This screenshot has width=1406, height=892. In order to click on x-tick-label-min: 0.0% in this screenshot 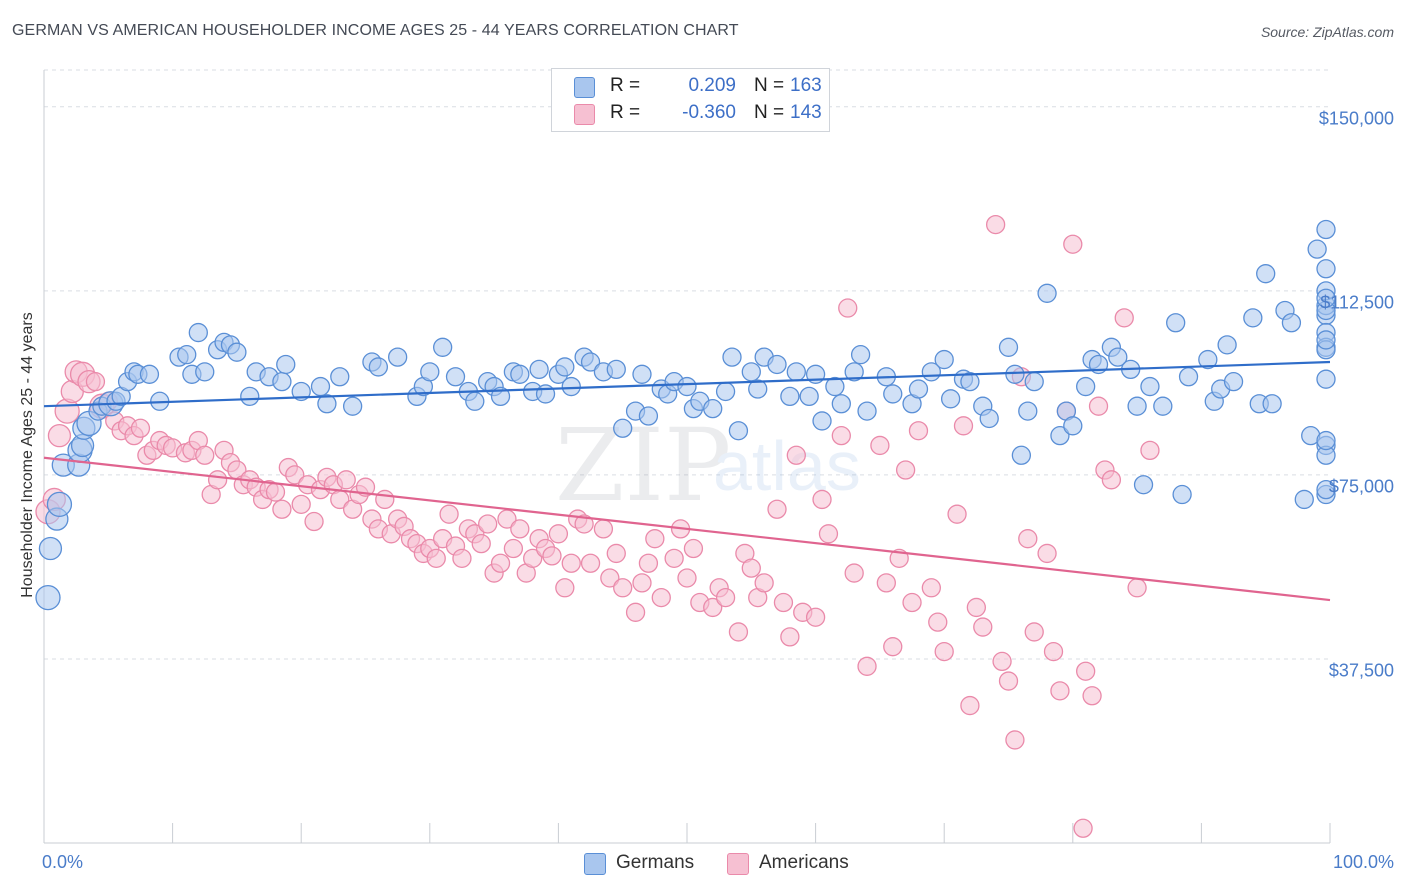, I will do `click(63, 862)`.